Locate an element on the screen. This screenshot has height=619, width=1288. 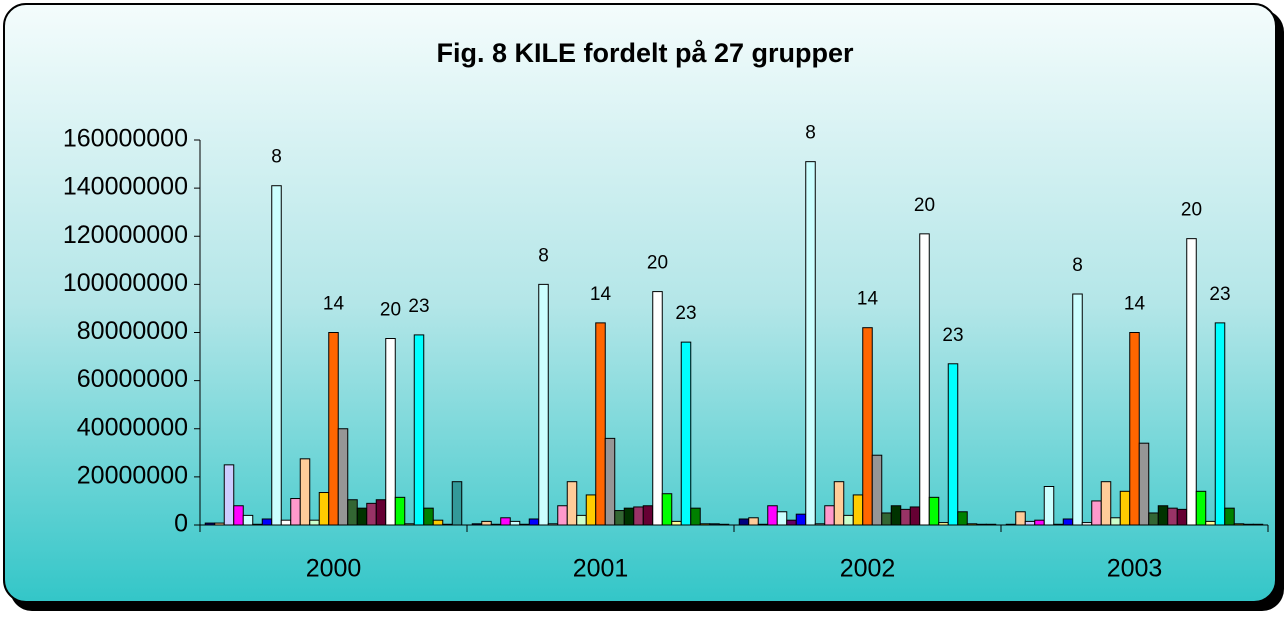
y-tick-label: 60000000 is located at coordinates (132, 379).